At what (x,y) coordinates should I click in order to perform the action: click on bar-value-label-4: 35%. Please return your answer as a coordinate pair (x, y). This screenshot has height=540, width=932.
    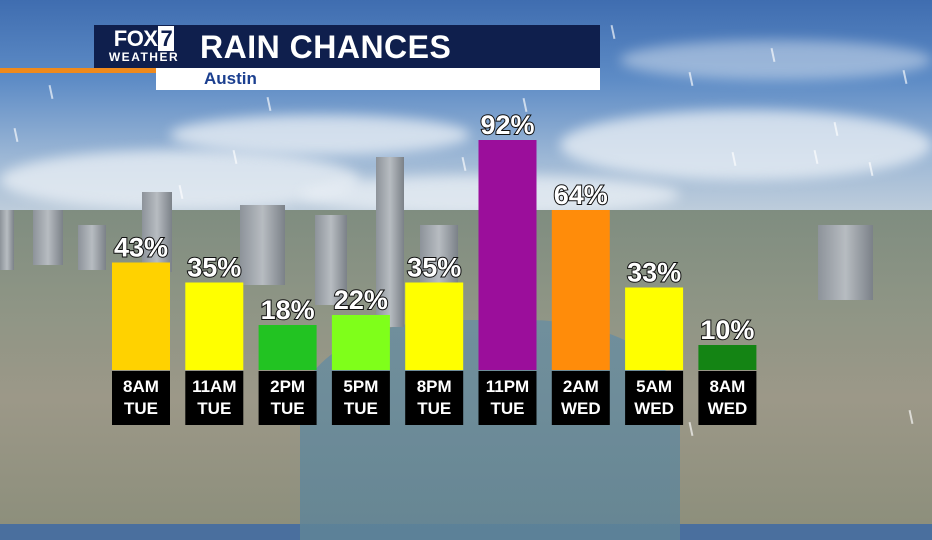
    Looking at the image, I should click on (434, 268).